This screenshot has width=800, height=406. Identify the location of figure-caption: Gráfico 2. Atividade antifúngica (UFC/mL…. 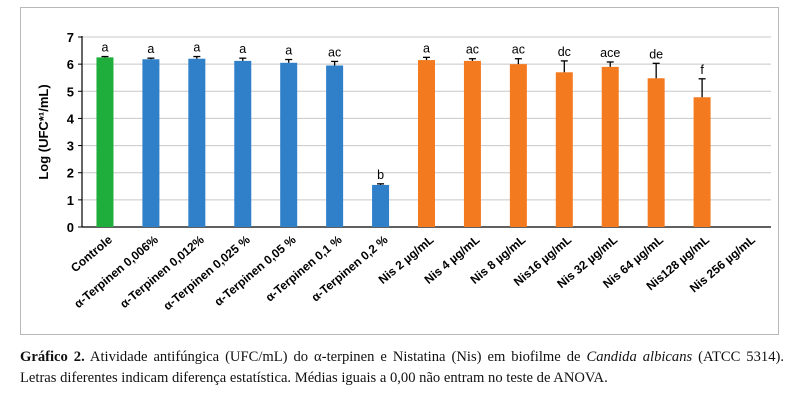
(402, 368).